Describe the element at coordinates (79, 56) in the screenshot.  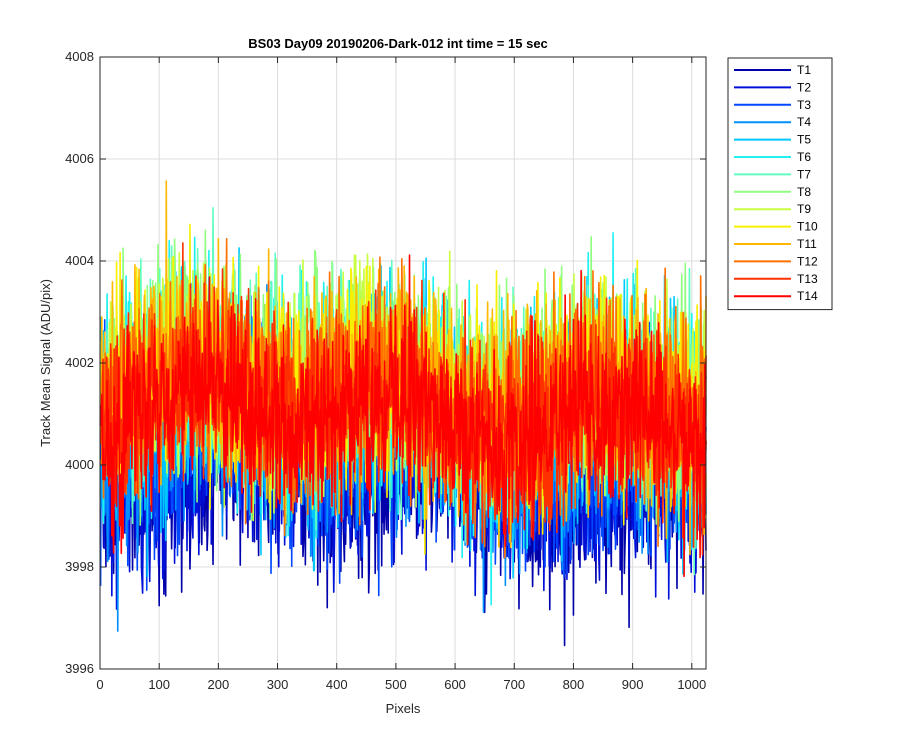
I see `y-tick-label: 4008` at that location.